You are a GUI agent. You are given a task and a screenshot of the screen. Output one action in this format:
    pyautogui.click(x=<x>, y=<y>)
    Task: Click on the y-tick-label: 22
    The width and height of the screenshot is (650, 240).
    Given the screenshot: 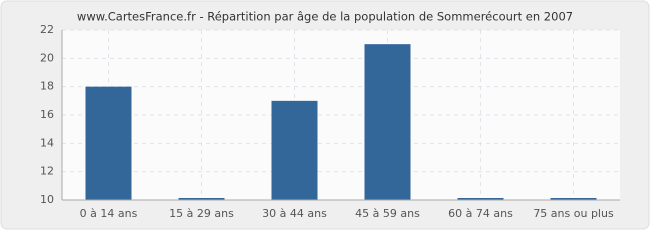 What is the action you would take?
    pyautogui.click(x=47, y=29)
    